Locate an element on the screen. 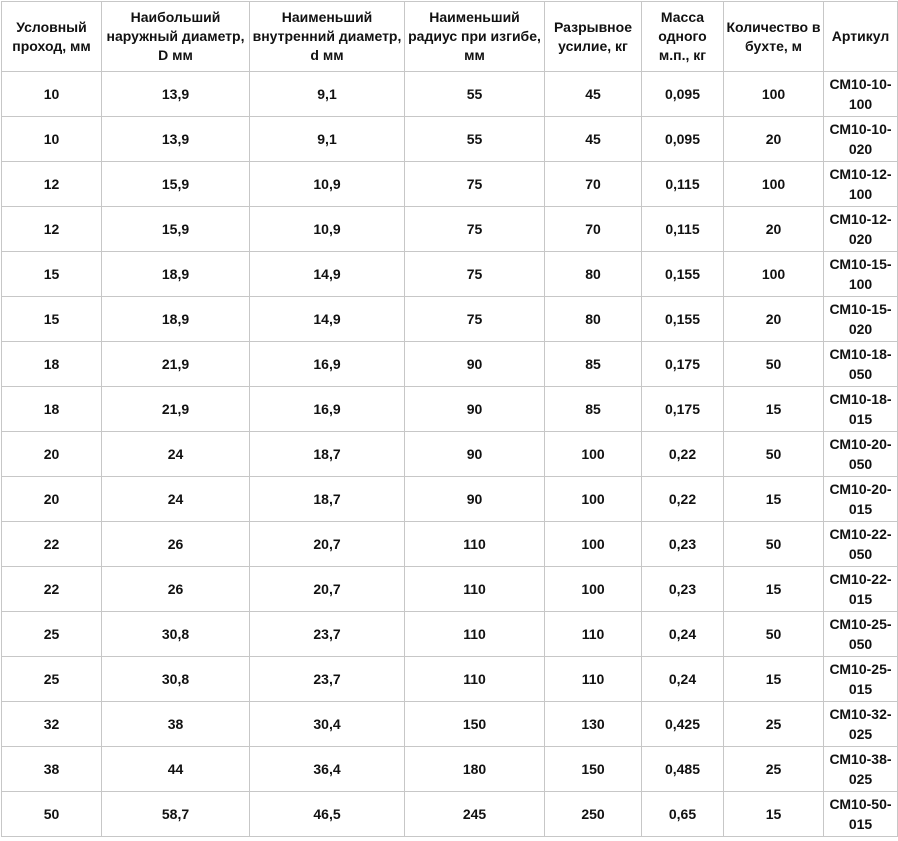 Image resolution: width=898 pixels, height=841 pixels. table-row: 22 26 20,7 110 100 0,23 50 СМ10-22-050 is located at coordinates (449, 544).